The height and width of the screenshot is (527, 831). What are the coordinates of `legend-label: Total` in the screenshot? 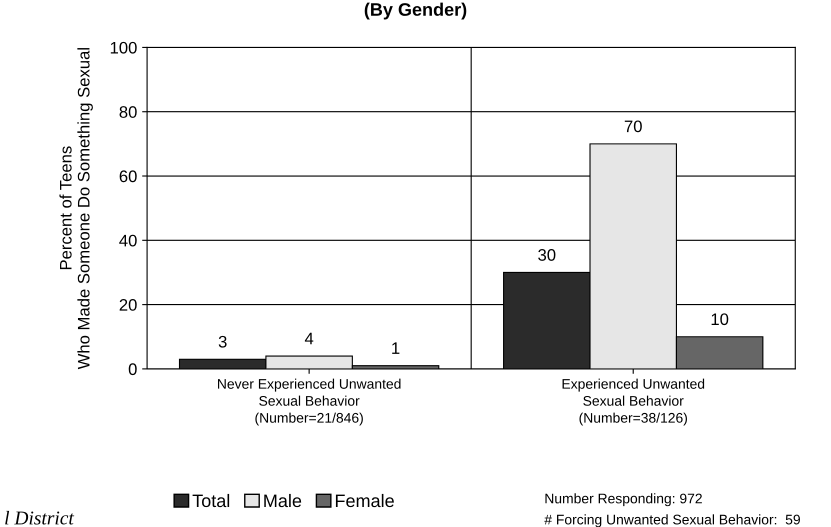 It's located at (211, 501).